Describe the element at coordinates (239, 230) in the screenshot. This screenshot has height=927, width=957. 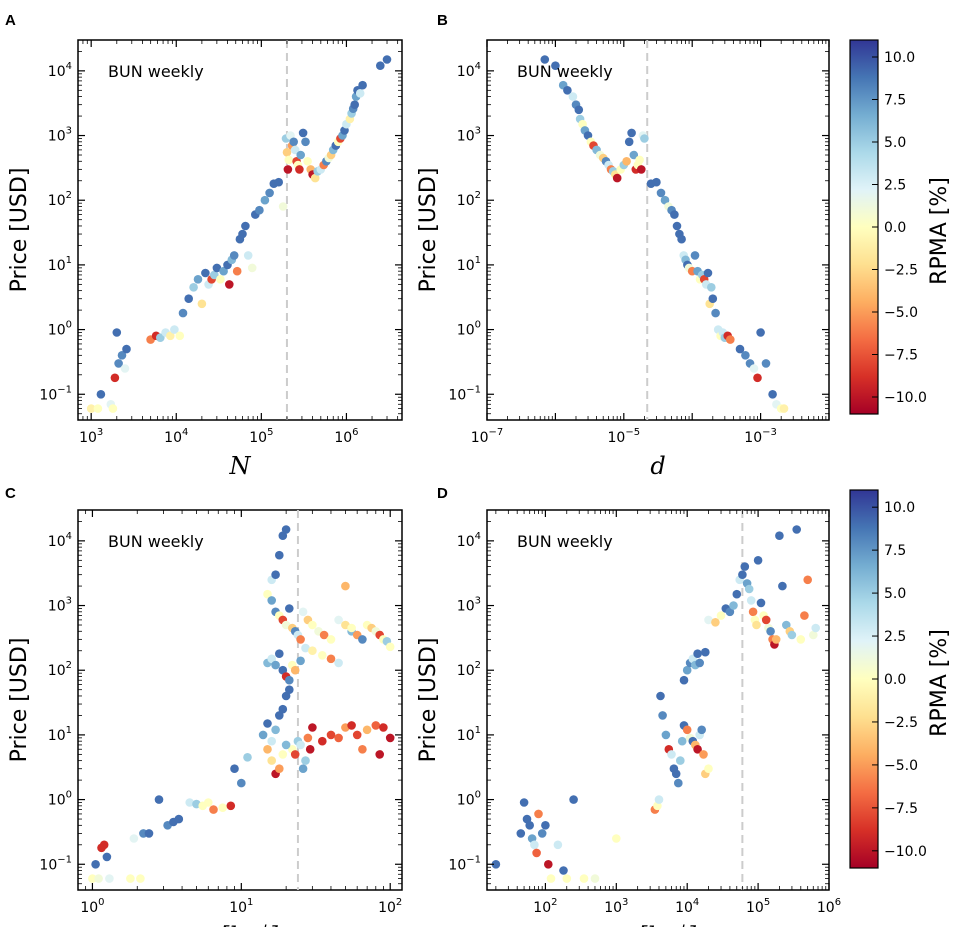
I see `axis-ticks` at that location.